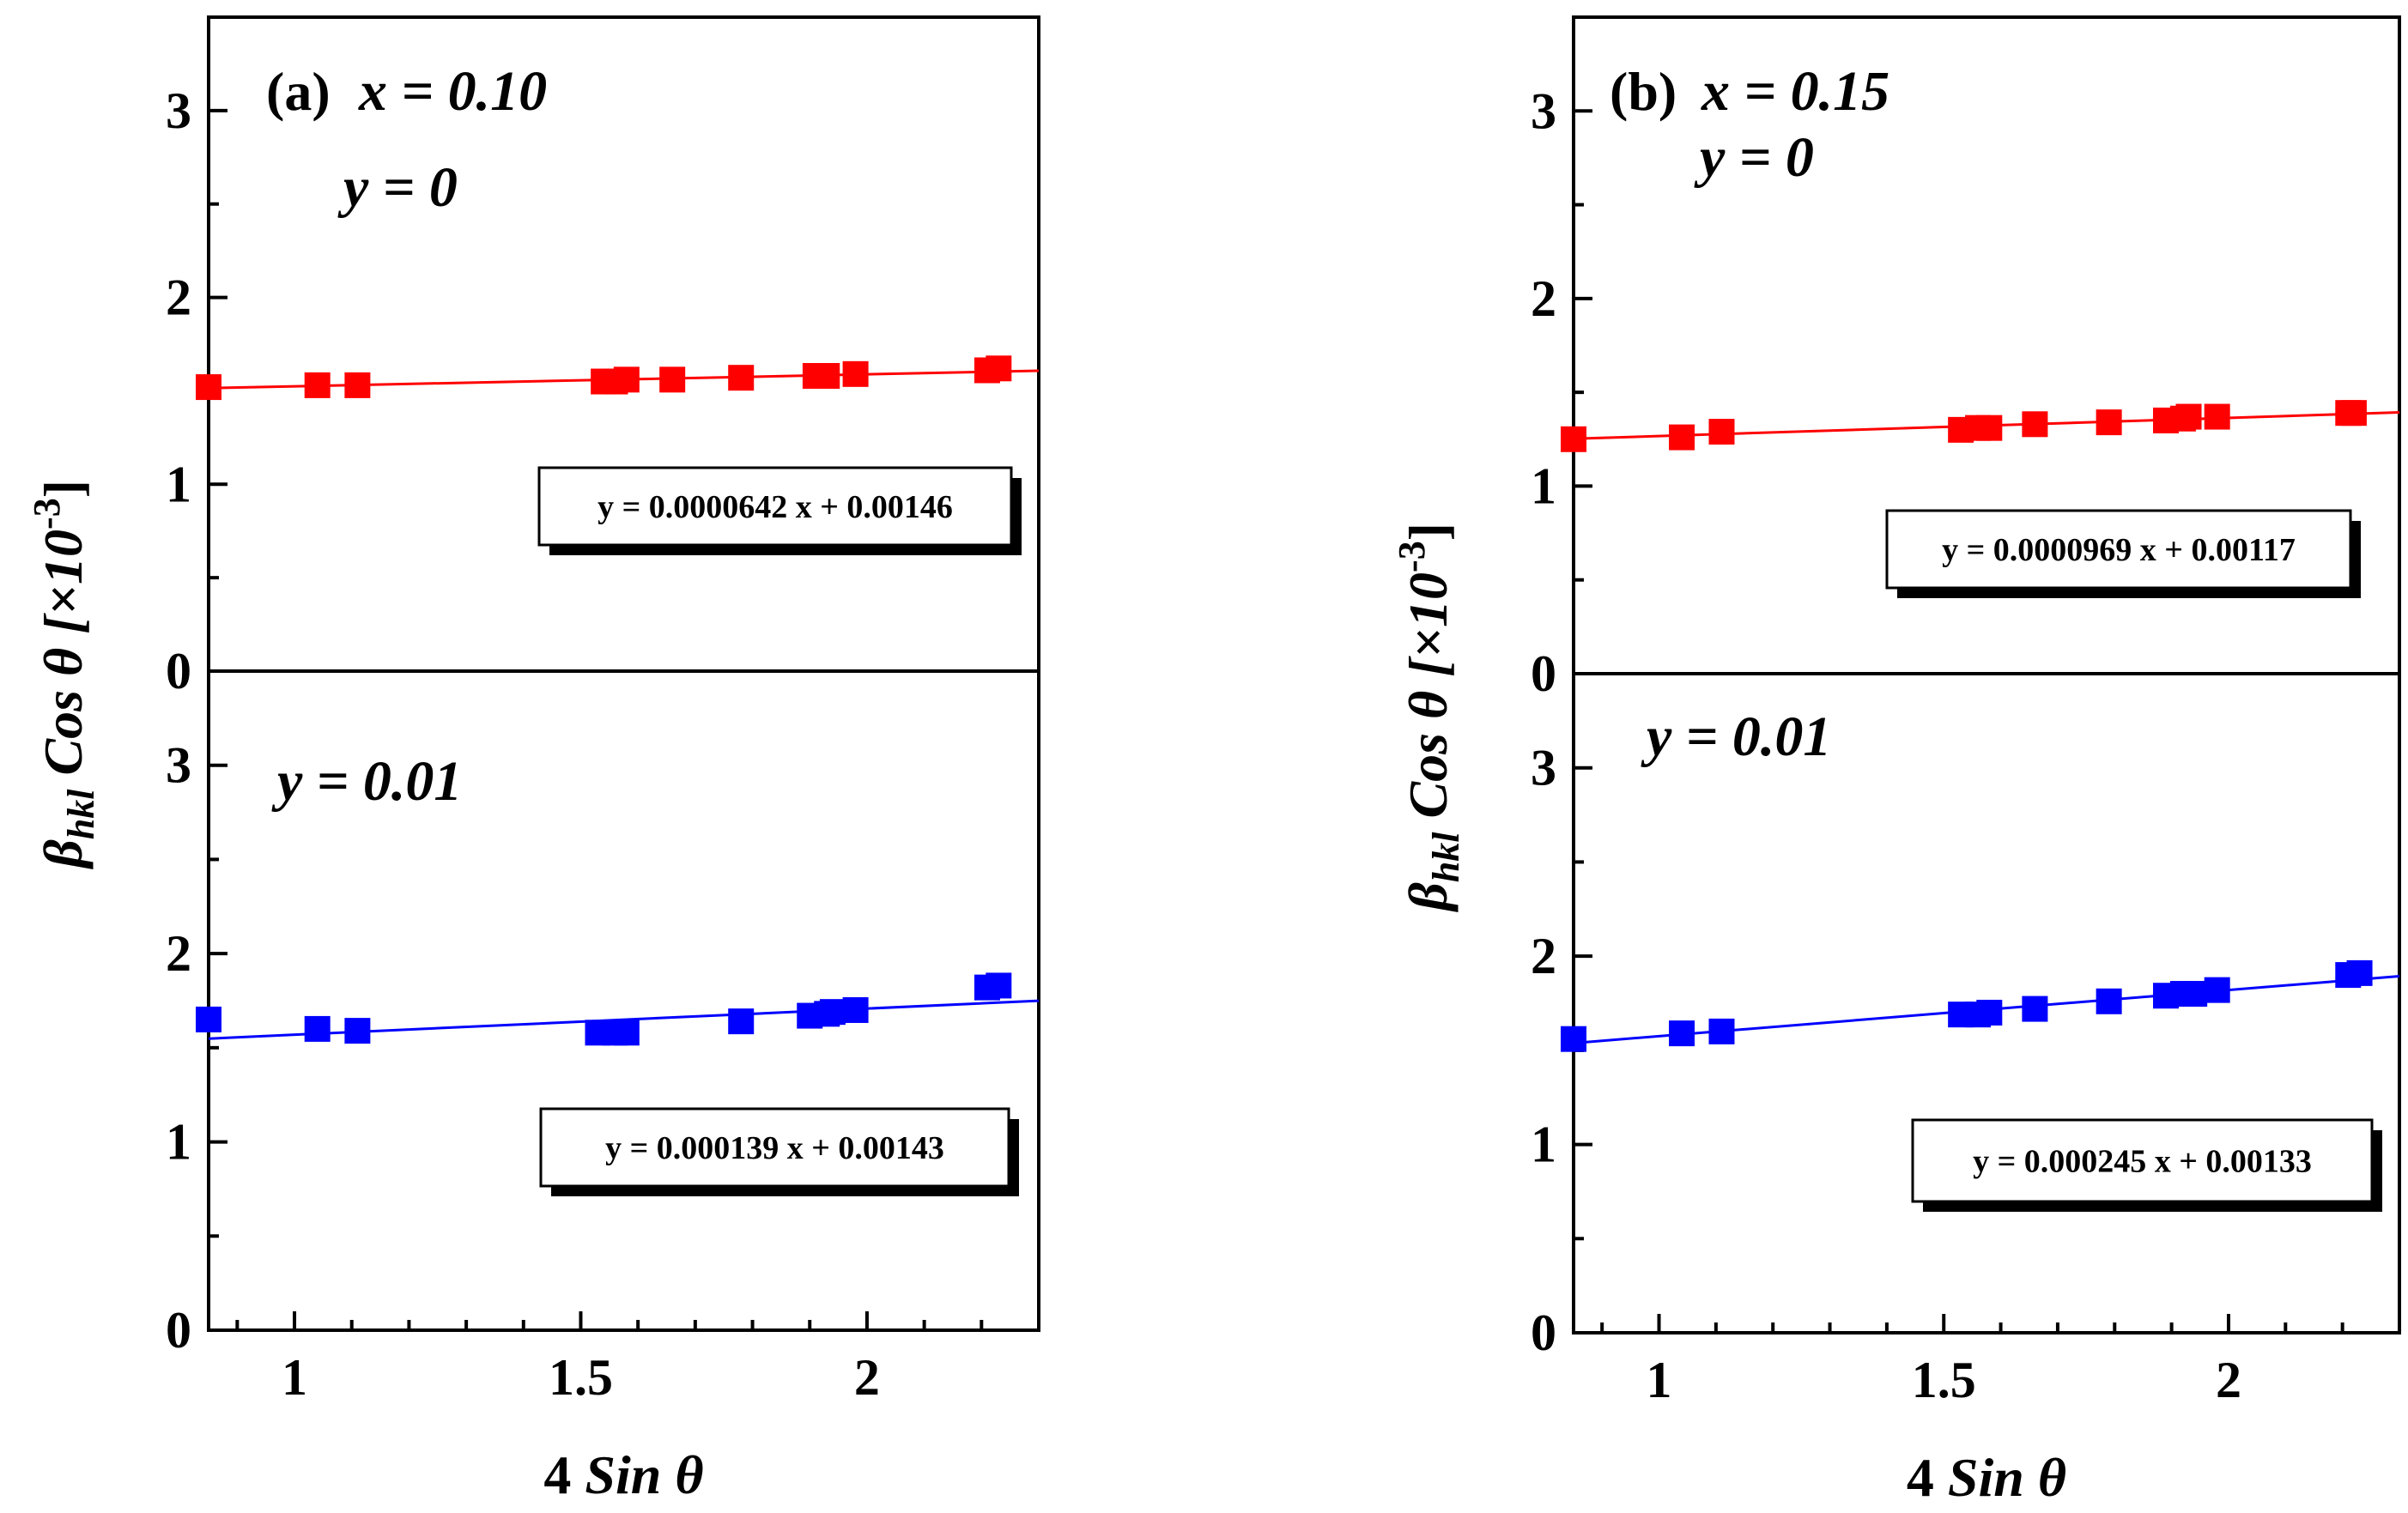 The width and height of the screenshot is (2408, 1513). Describe the element at coordinates (299, 91) in the screenshot. I see `panel-label: (a)` at that location.